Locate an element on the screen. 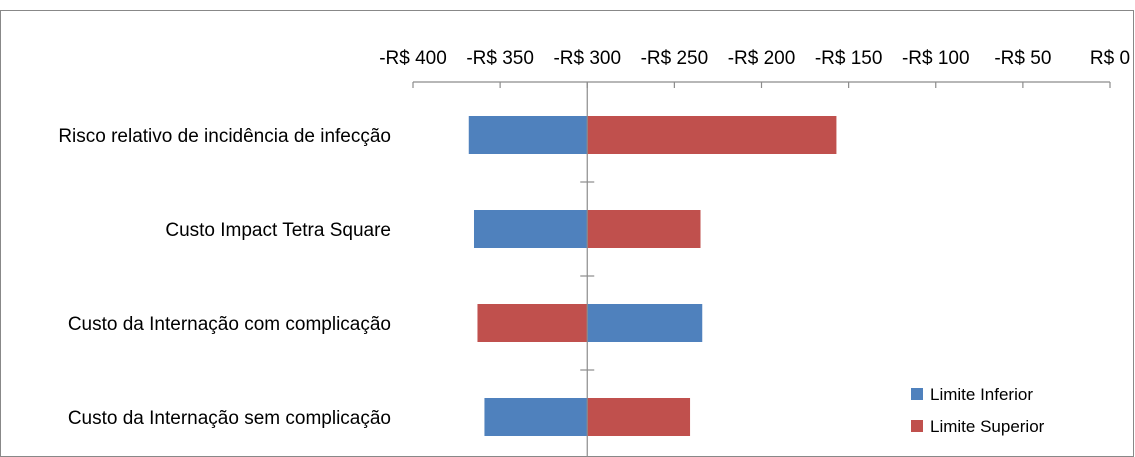 The height and width of the screenshot is (457, 1135). x-tick-label: -R$ 50 is located at coordinates (1022, 58).